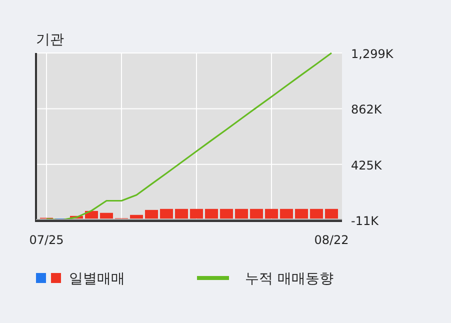 This screenshot has width=451, height=323. What do you see at coordinates (367, 165) in the screenshot?
I see `y-tick-label: 425K` at bounding box center [367, 165].